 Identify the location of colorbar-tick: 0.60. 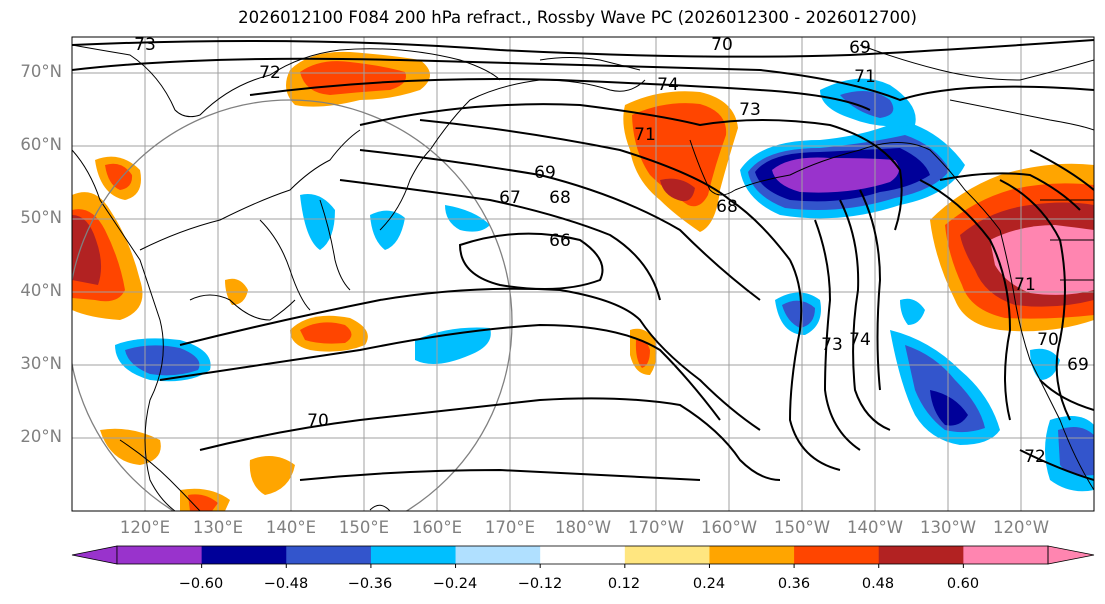
(963, 584).